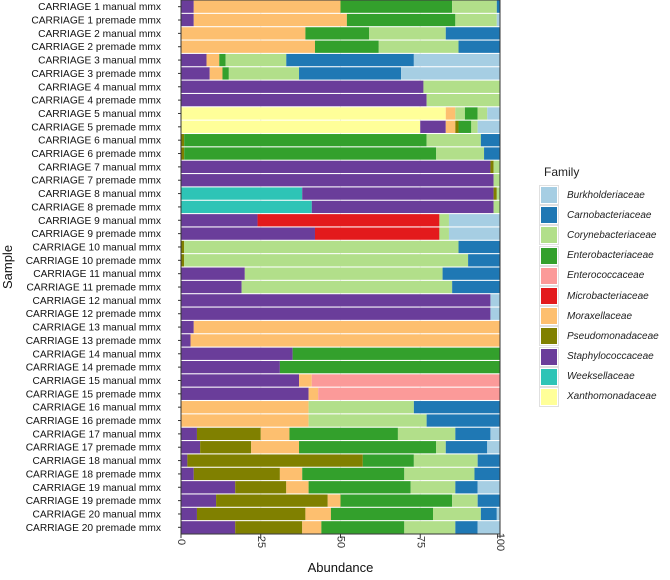 Image resolution: width=670 pixels, height=580 pixels. Describe the element at coordinates (96, 354) in the screenshot. I see `y-tick-label: CARRIAGE 14 manual mmx` at that location.